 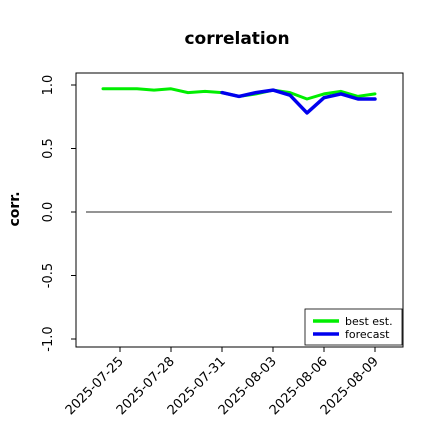 I want to click on chart-title: correlation, so click(x=236, y=39).